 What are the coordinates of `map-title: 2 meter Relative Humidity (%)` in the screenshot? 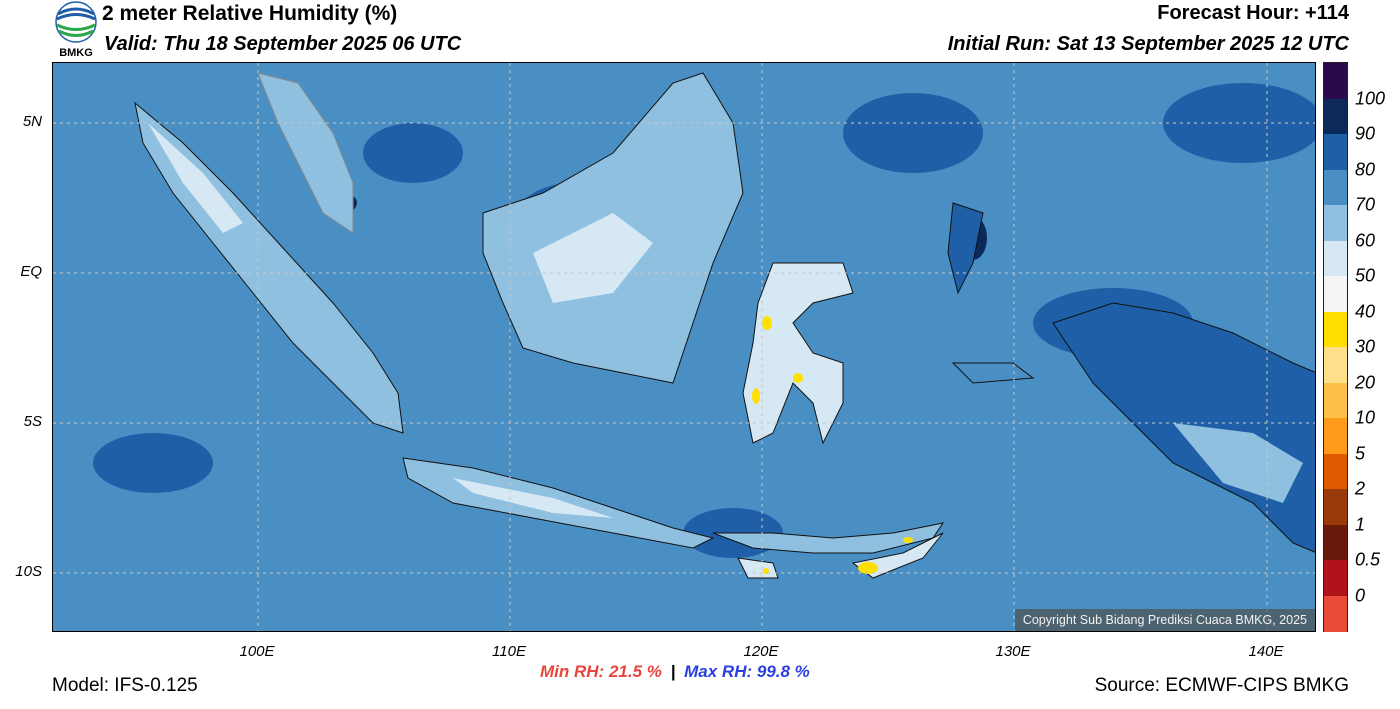 It's located at (250, 13).